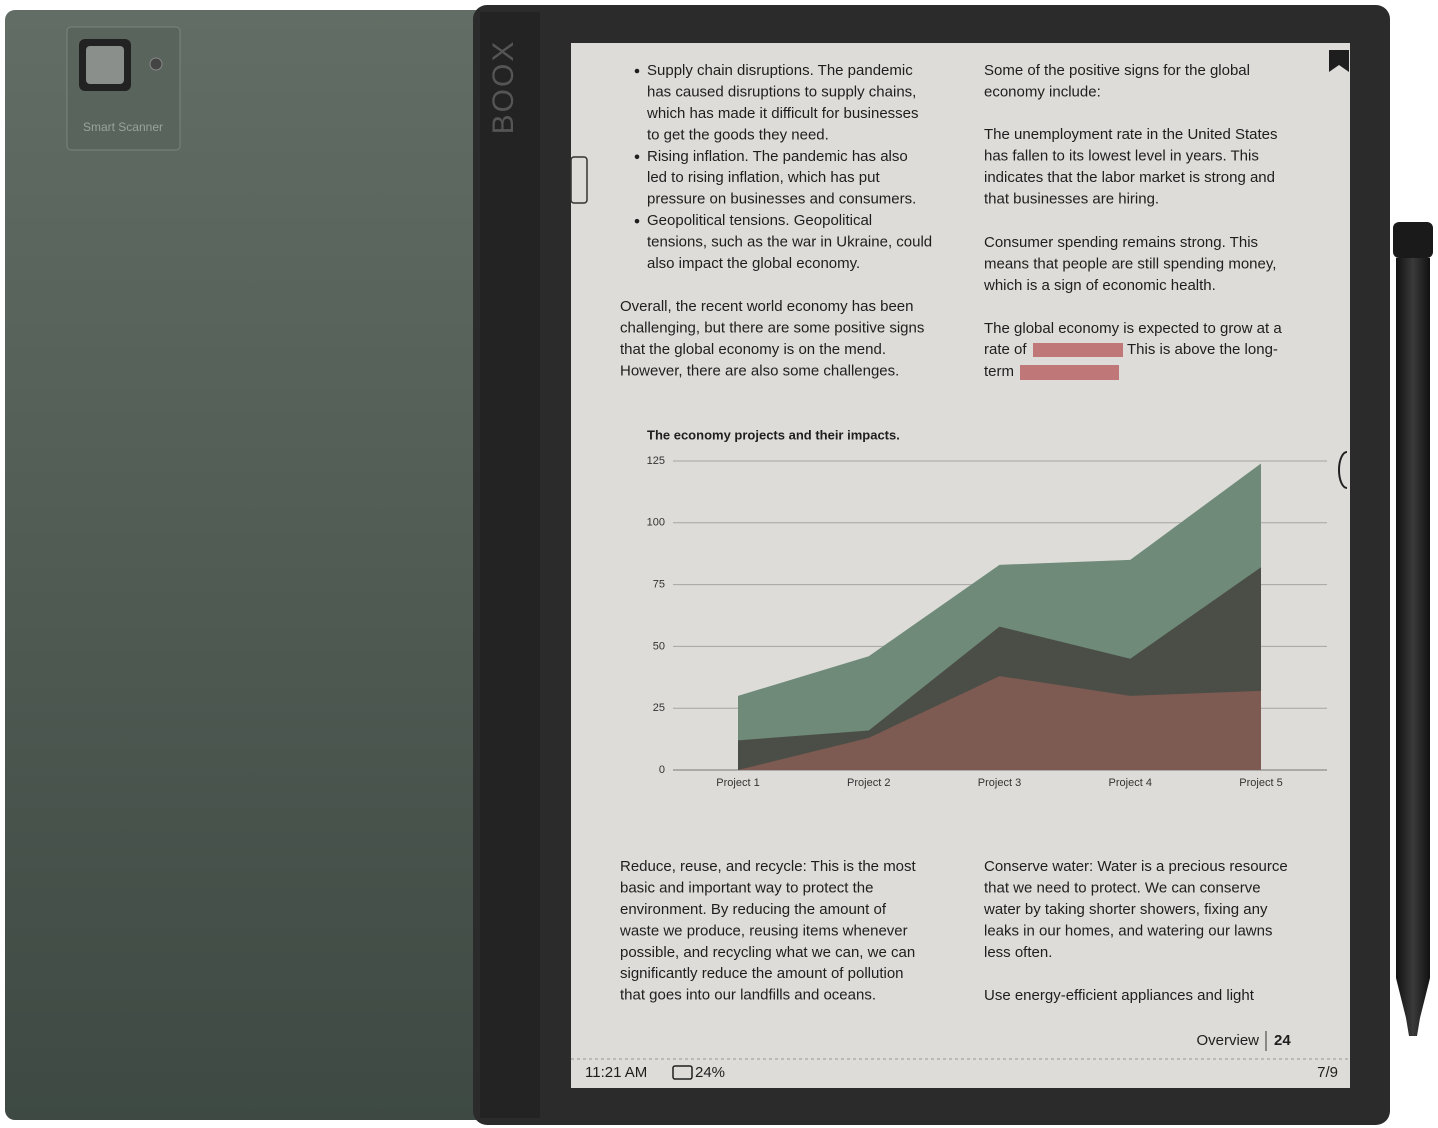 Image resolution: width=1438 pixels, height=1128 pixels. What do you see at coordinates (1018, 952) in the screenshot?
I see `paragraph-line: less often.` at bounding box center [1018, 952].